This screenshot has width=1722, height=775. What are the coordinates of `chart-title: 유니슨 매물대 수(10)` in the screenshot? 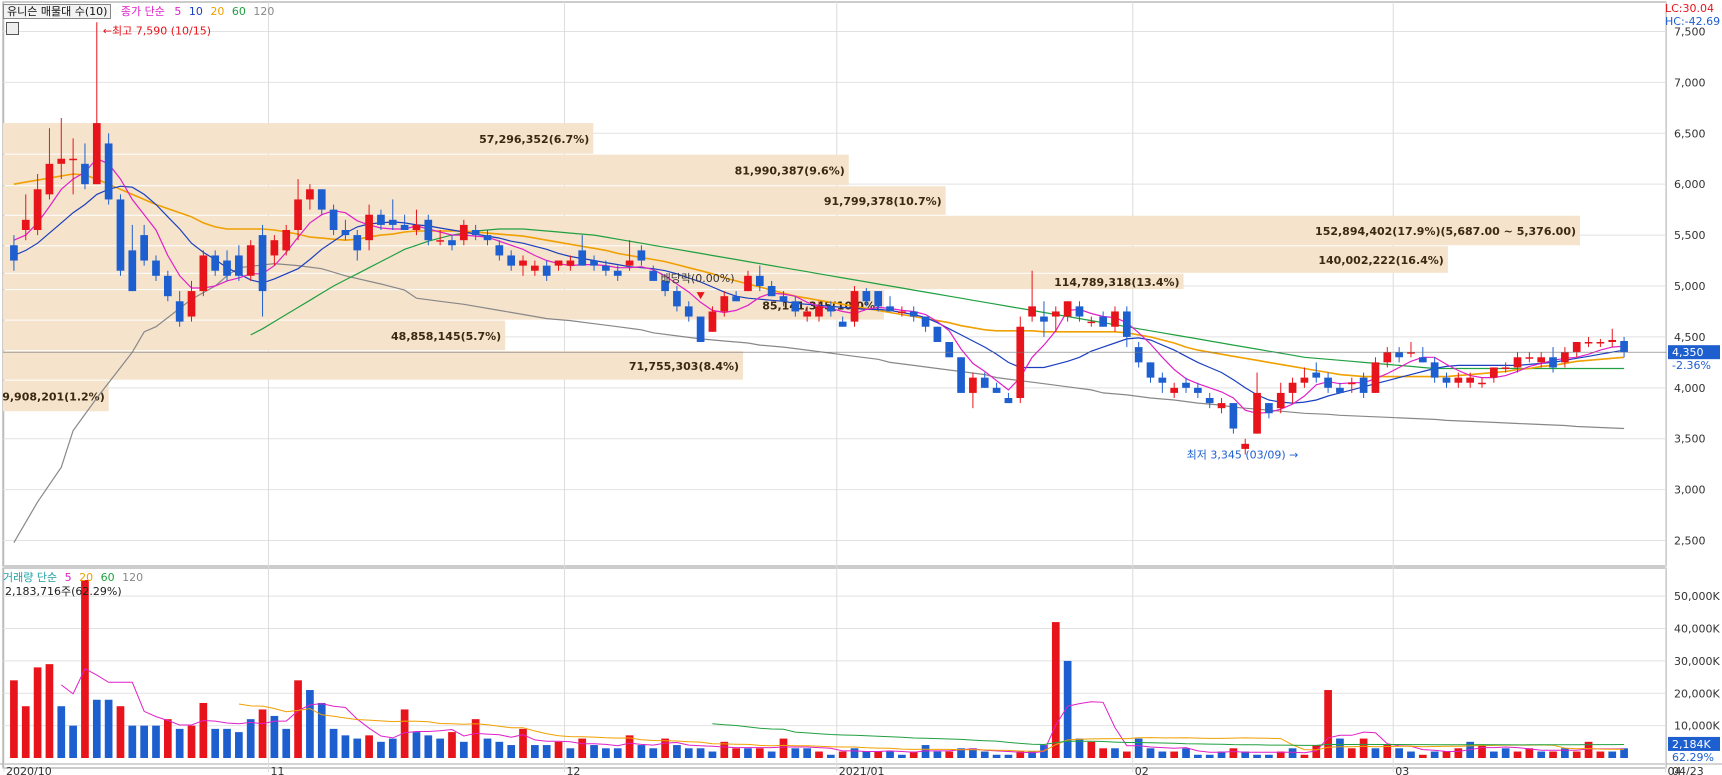 It's located at (57, 11).